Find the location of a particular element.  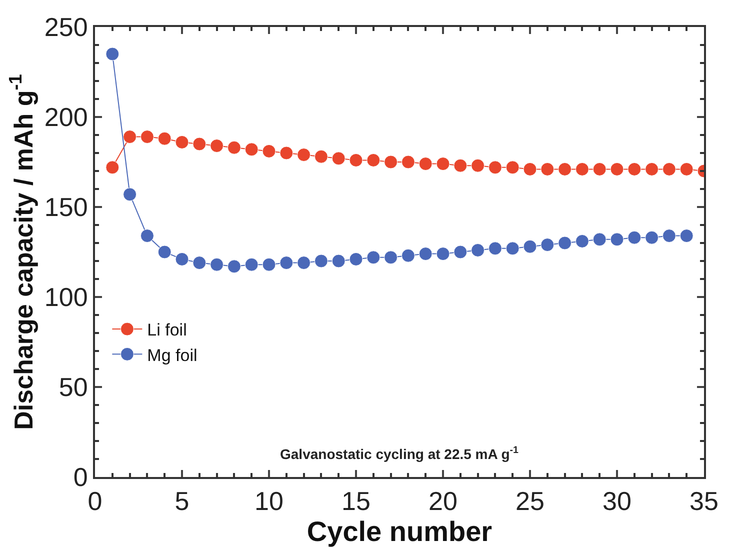

x-tick-label: 20 is located at coordinates (443, 501).